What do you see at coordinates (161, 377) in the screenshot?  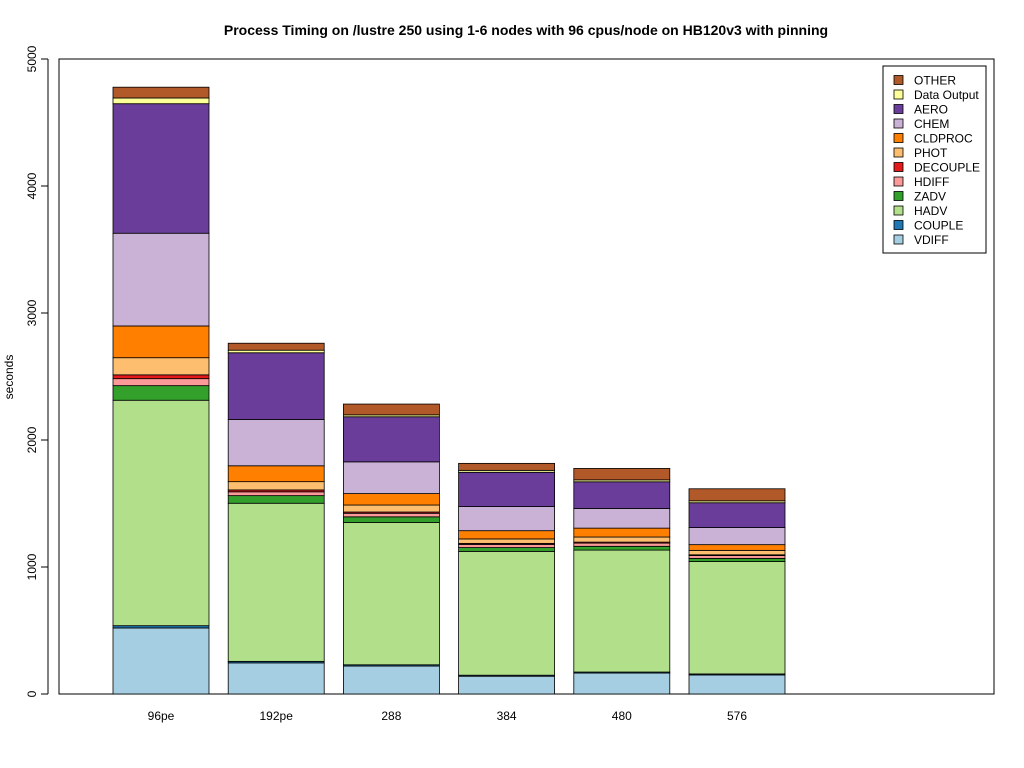 I see `bar-segment-decouple` at bounding box center [161, 377].